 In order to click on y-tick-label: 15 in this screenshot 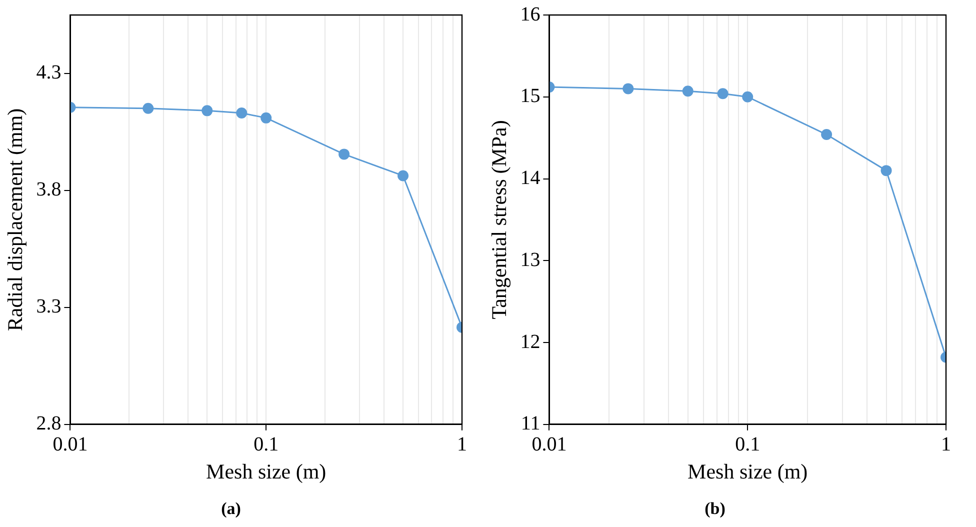, I will do `click(530, 96)`.